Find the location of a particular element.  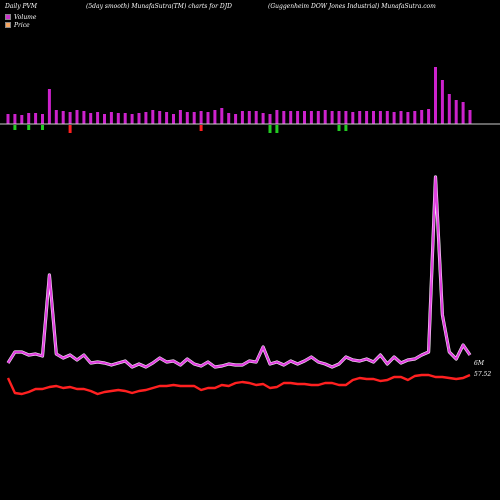

price-line is located at coordinates (238, 384).